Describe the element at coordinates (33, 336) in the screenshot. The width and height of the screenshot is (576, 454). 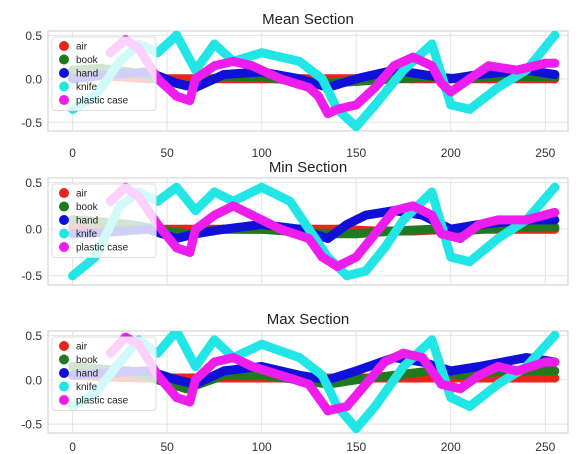
I see `y-tick-label: 0.5` at that location.